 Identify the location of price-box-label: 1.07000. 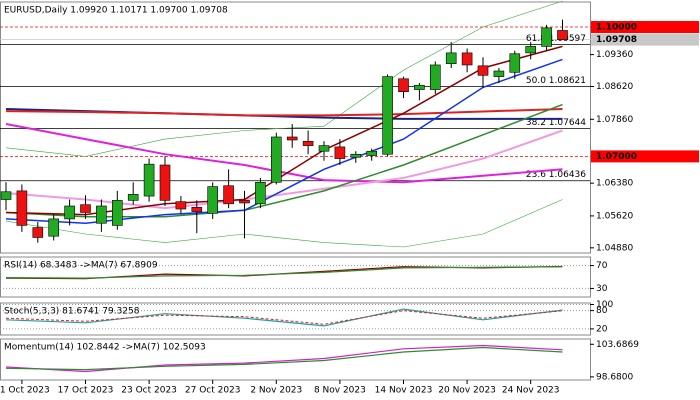
(616, 157).